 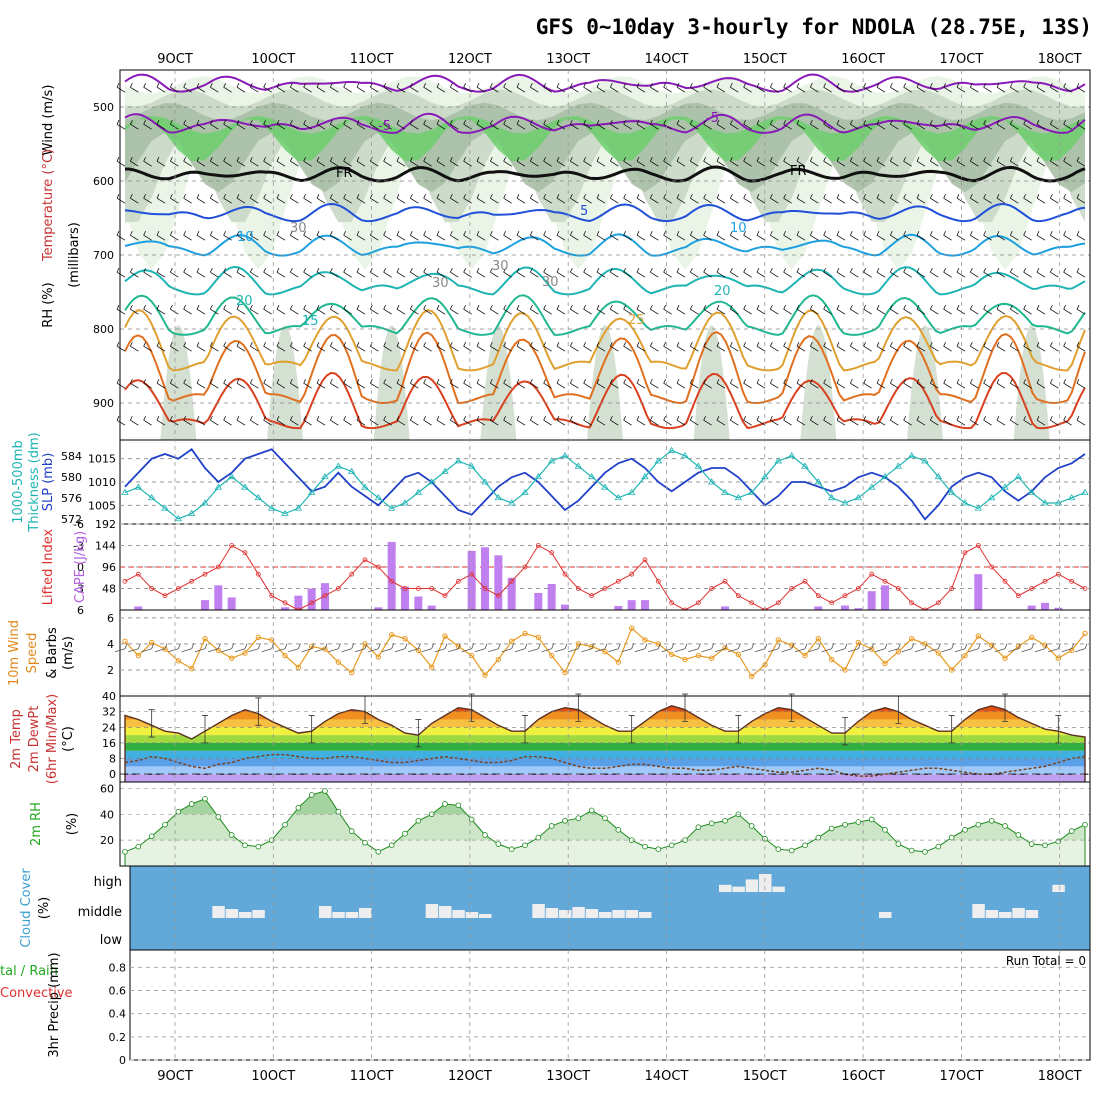 I want to click on bottom-time-label: 14OCT, so click(x=667, y=1076).